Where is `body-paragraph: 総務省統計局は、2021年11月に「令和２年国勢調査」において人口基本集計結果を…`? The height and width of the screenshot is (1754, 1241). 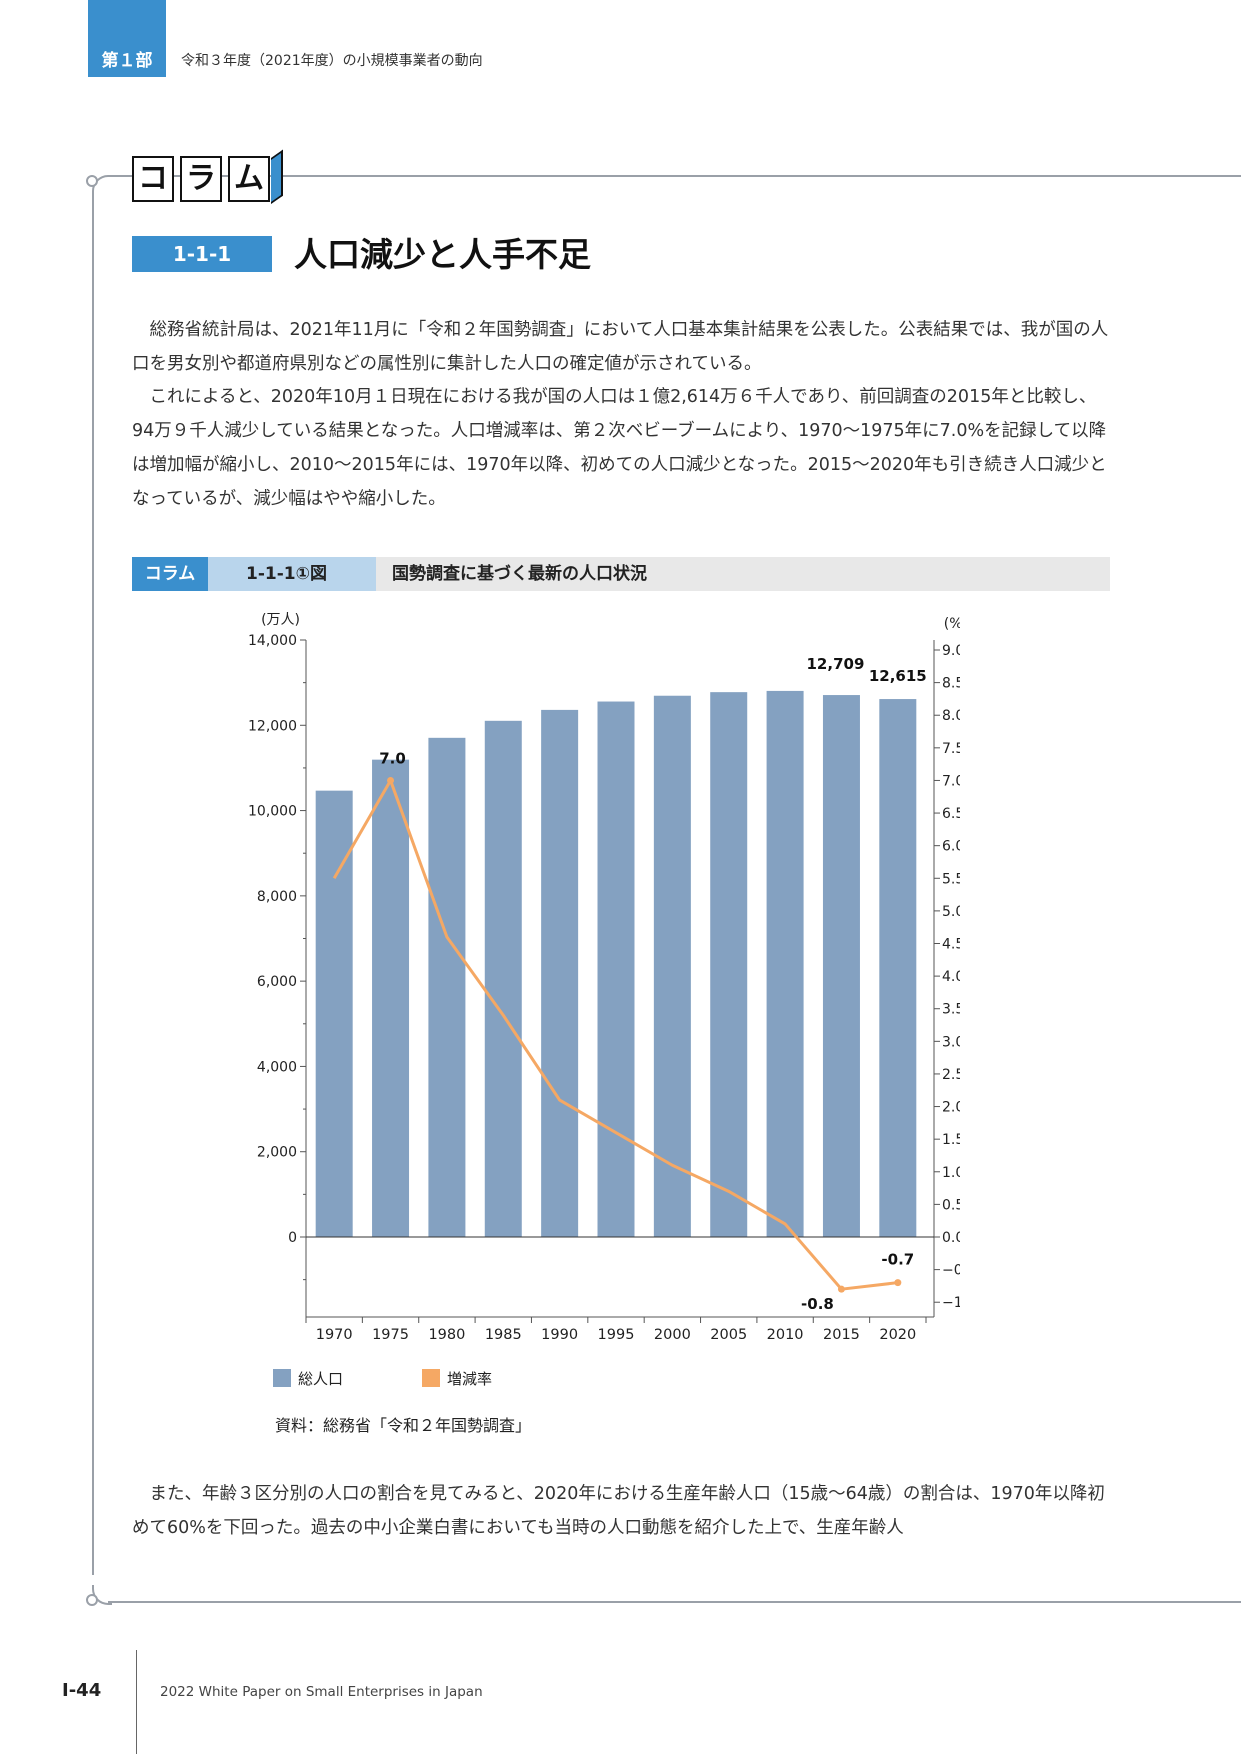
body-paragraph: 総務省統計局は、2021年11月に「令和２年国勢調査」において人口基本集計結果を… is located at coordinates (620, 347).